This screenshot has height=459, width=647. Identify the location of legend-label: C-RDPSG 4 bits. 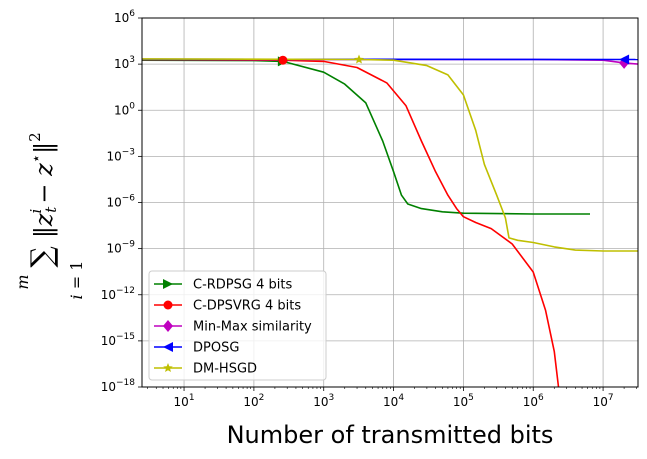
(242, 285).